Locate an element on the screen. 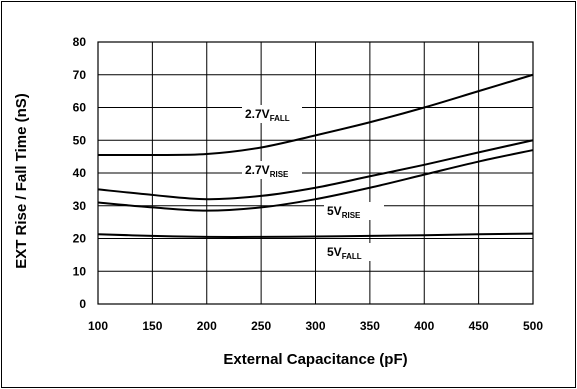 The height and width of the screenshot is (389, 577). series-label: 5VRISE is located at coordinates (344, 212).